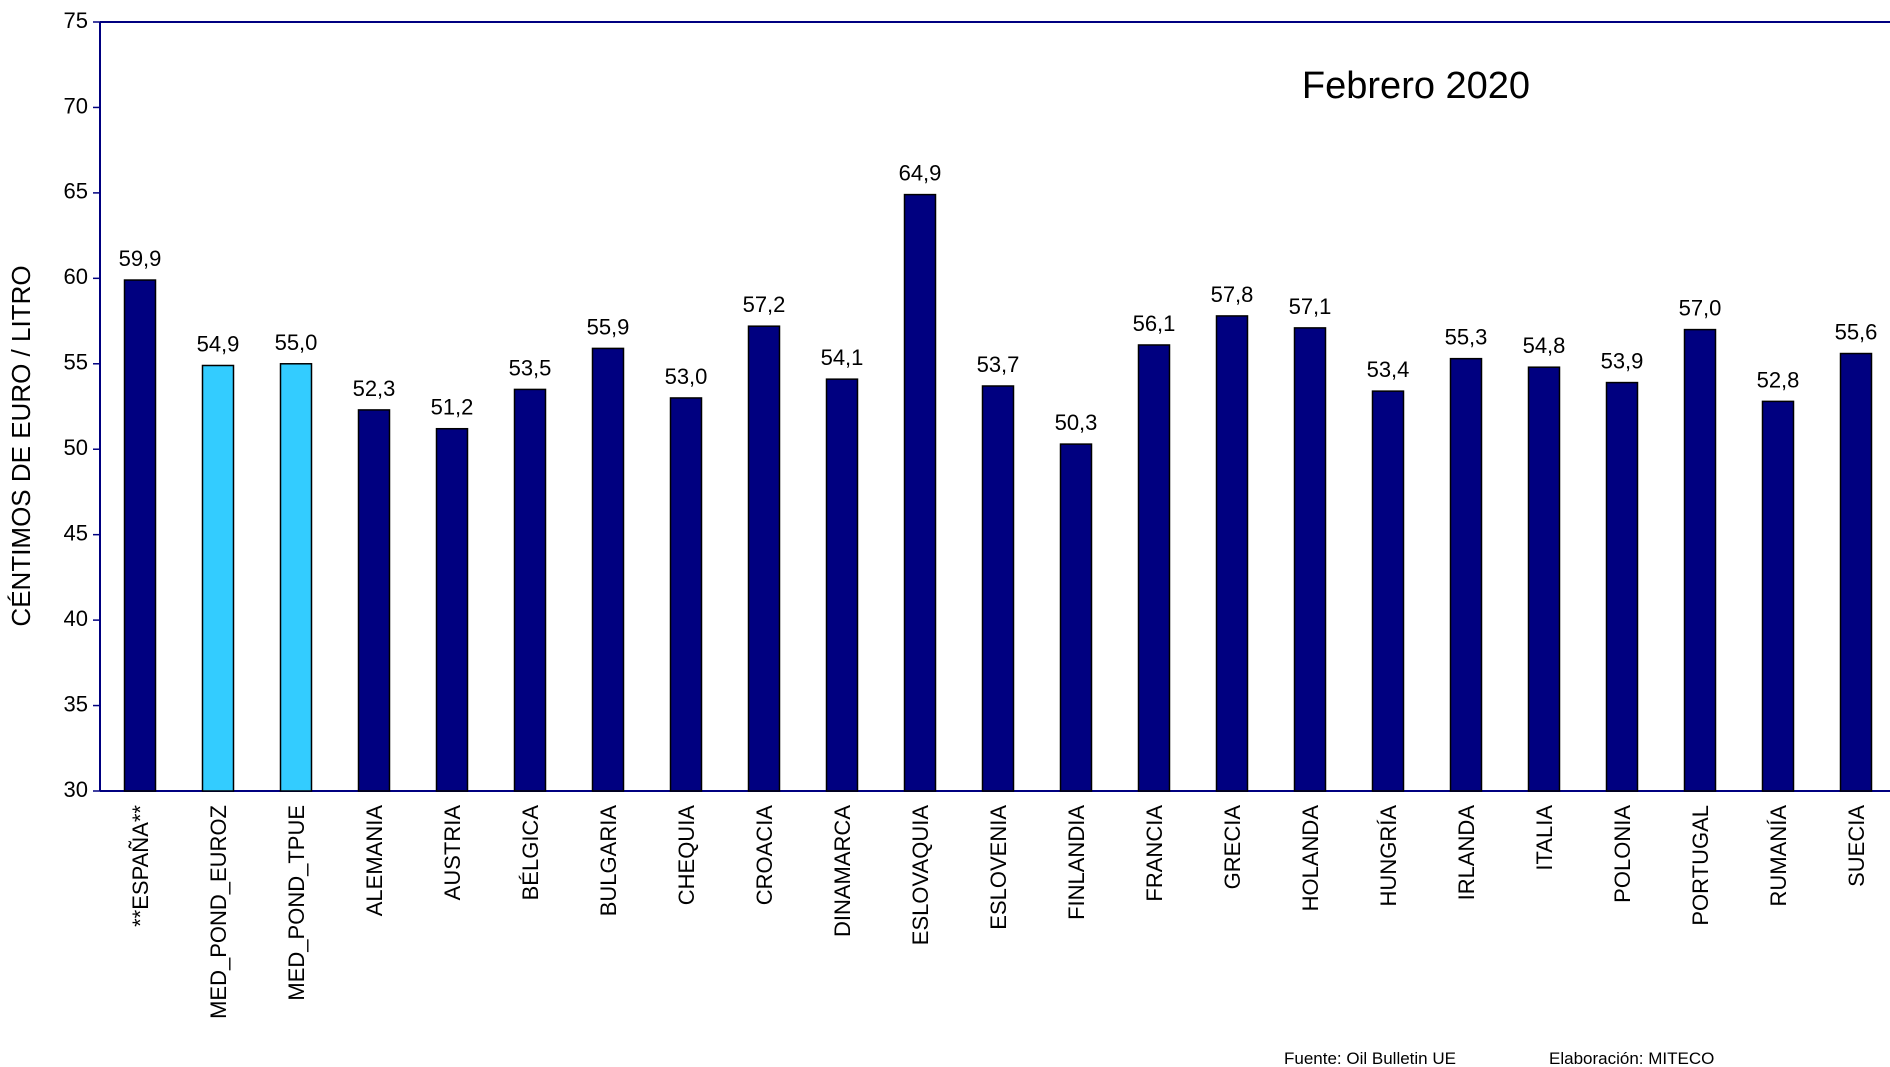  Describe the element at coordinates (1076, 422) in the screenshot. I see `value-label: 50,3` at that location.